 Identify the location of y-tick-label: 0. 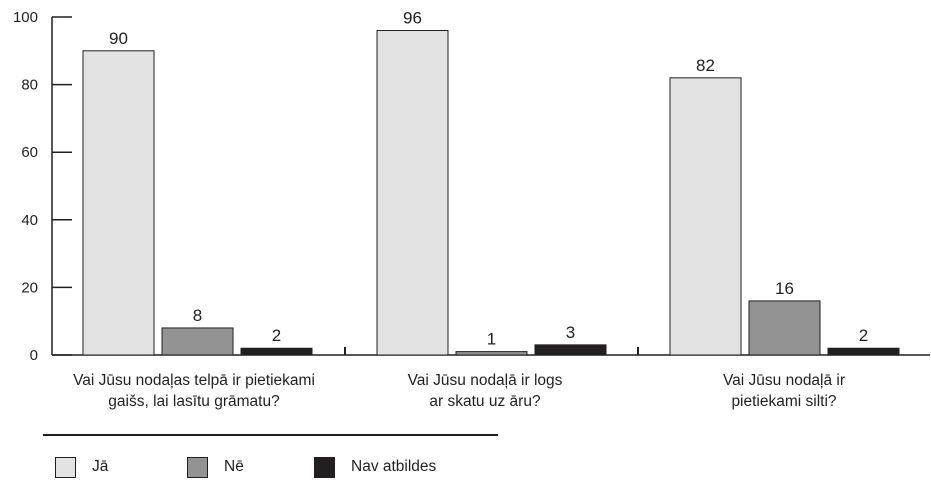
(34, 355).